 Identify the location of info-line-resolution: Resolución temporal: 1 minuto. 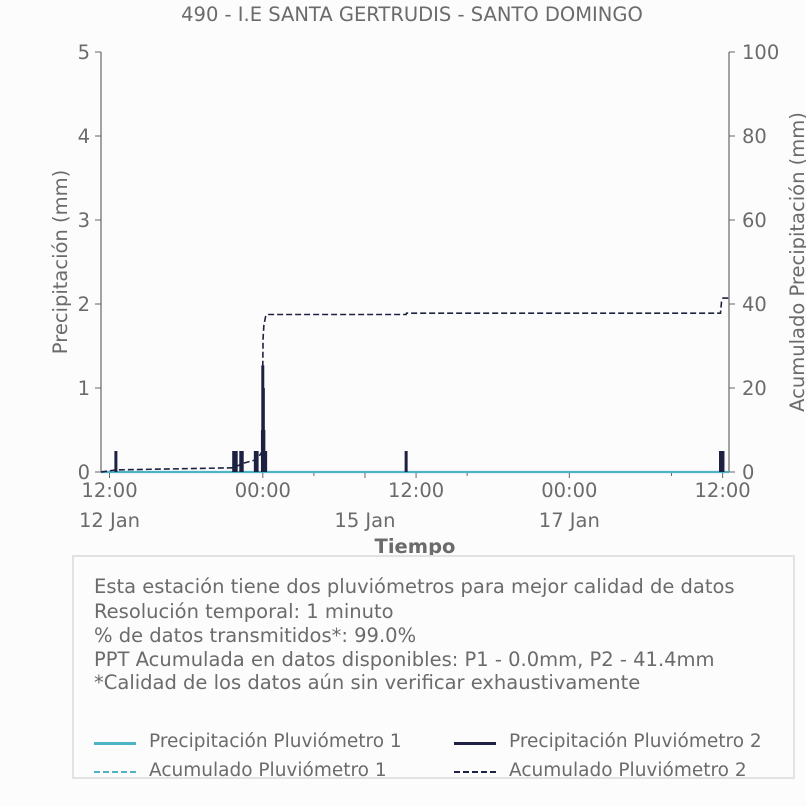
(244, 611).